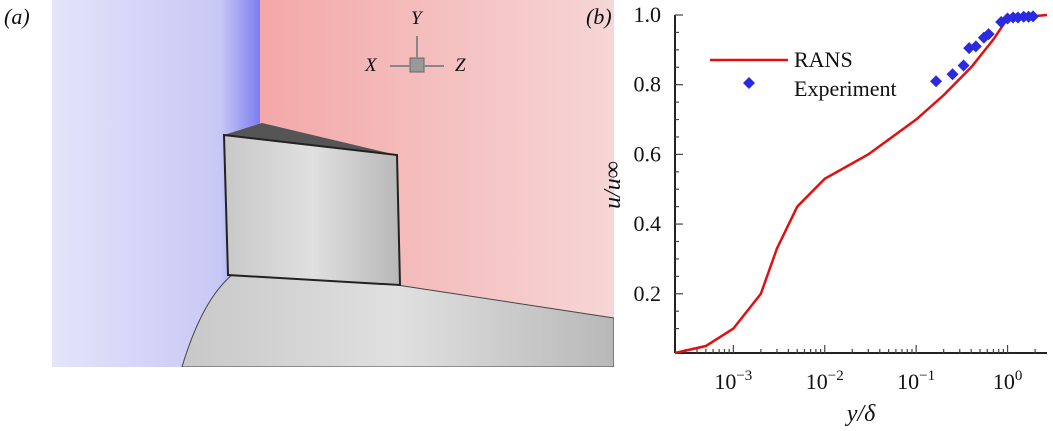  What do you see at coordinates (860, 414) in the screenshot?
I see `x-axis-label: y/δ` at bounding box center [860, 414].